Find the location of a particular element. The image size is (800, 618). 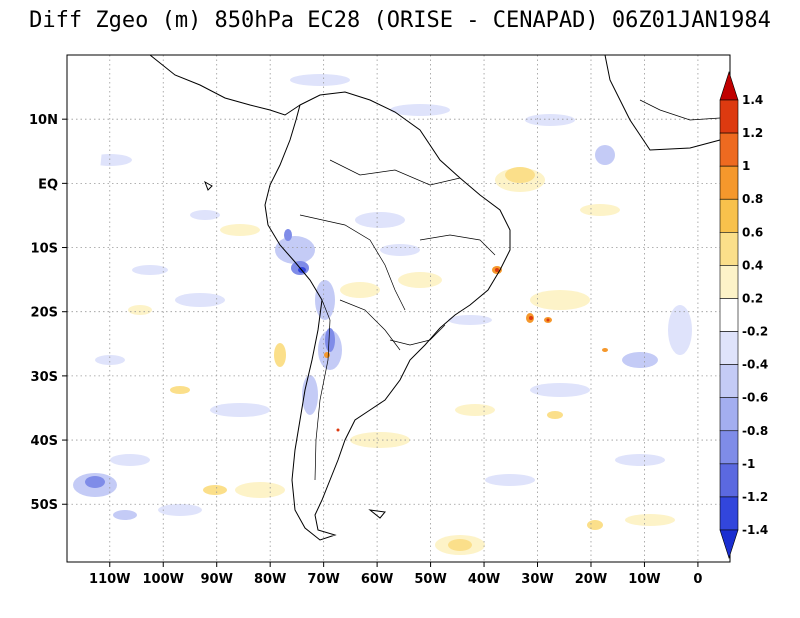

border-africa is located at coordinates (680, 110).